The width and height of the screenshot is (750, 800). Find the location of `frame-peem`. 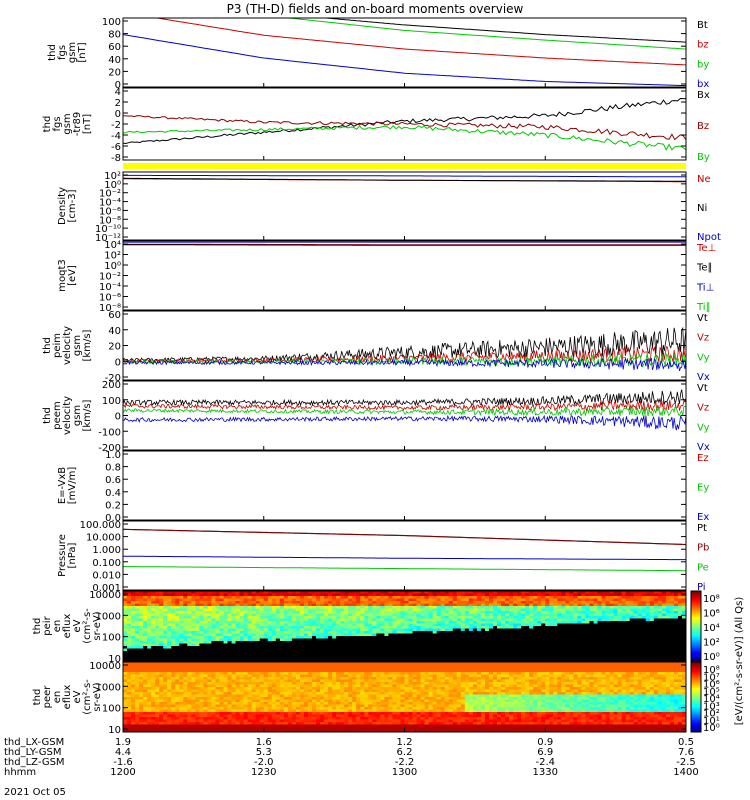

frame-peem is located at coordinates (404, 415).